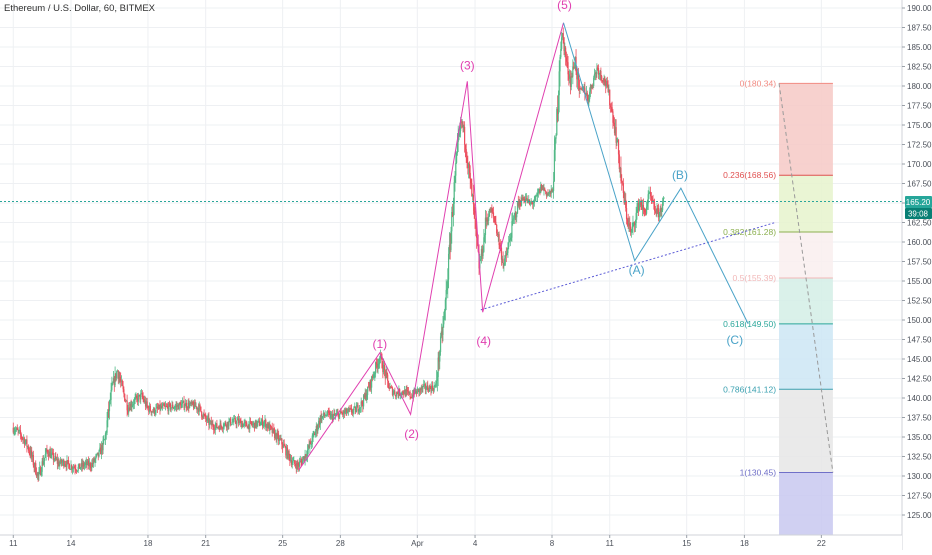 The width and height of the screenshot is (932, 555). I want to click on time-axis: 11 14 18 21 25 28 Apr 4 8 11 15 18 22, so click(451, 542).